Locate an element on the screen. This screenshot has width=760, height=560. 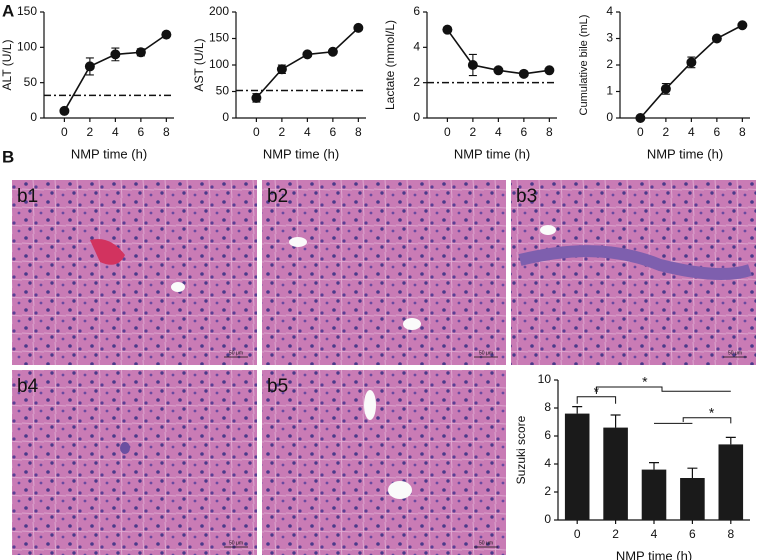
histology-b1 is located at coordinates (134, 272).